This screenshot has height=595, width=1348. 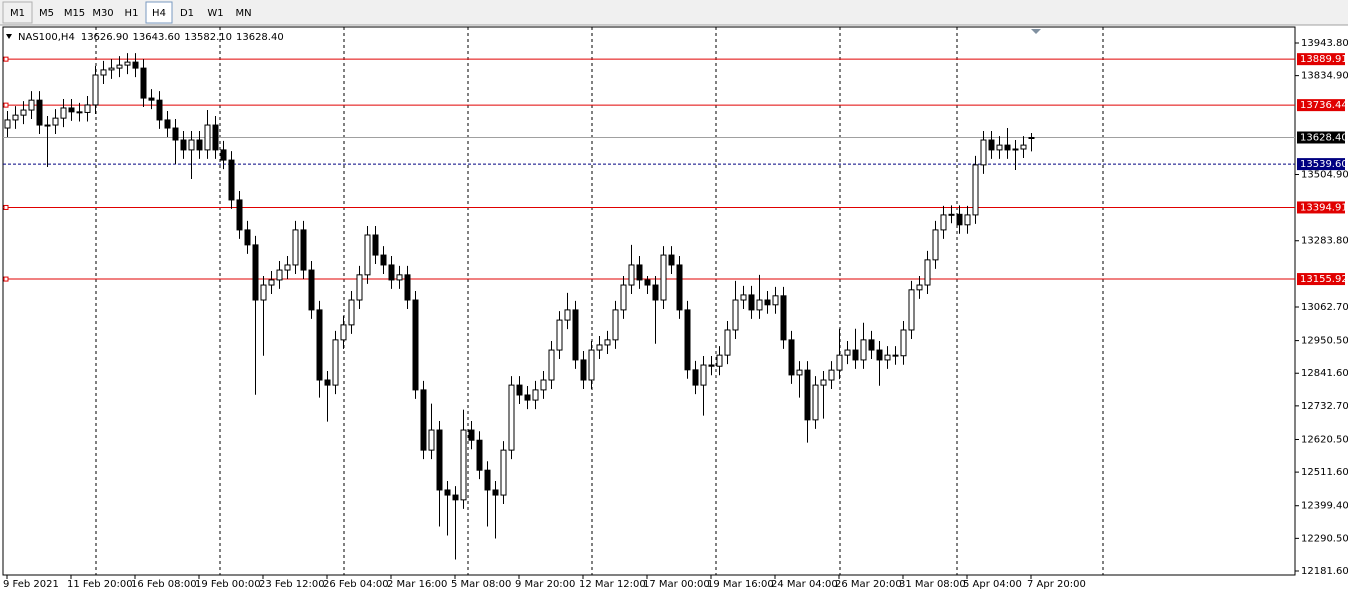 I want to click on header-arrow, so click(x=9, y=36).